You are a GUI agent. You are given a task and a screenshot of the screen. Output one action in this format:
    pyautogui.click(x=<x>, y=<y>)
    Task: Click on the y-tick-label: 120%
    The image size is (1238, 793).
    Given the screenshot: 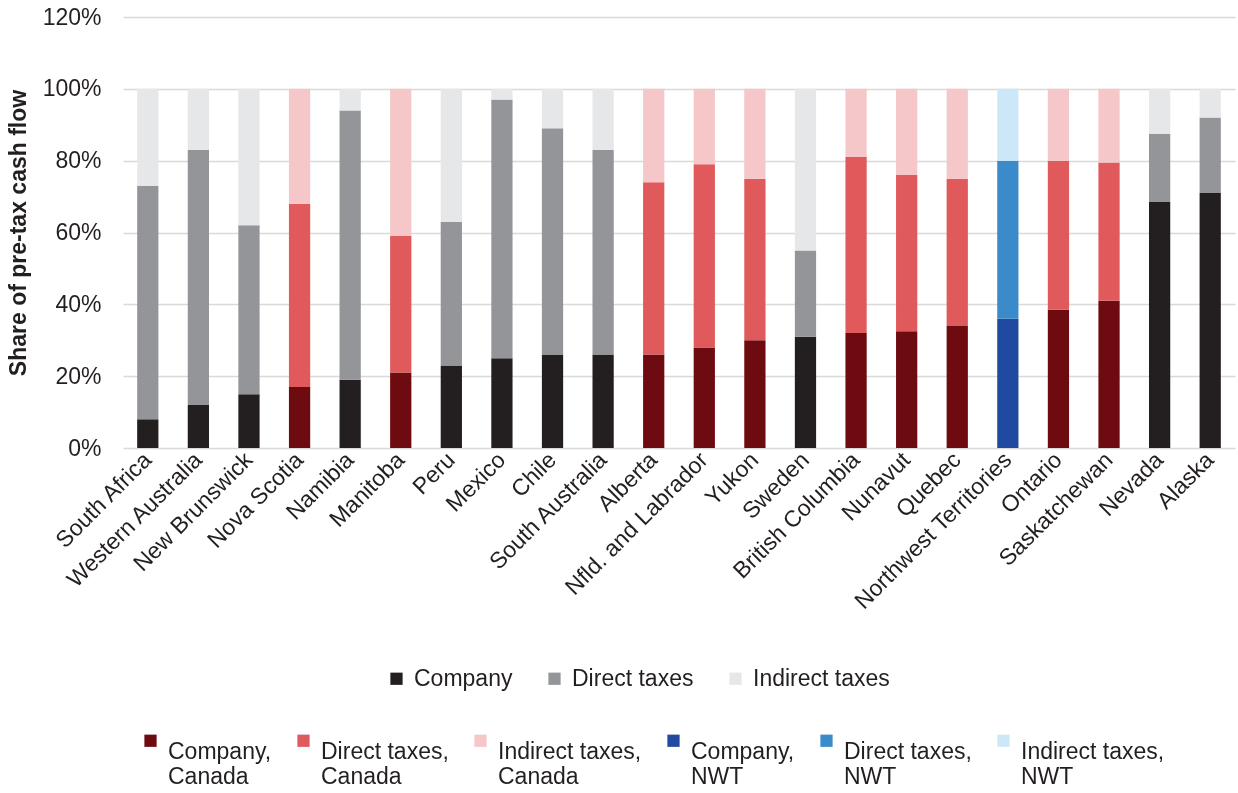 What is the action you would take?
    pyautogui.click(x=72, y=16)
    